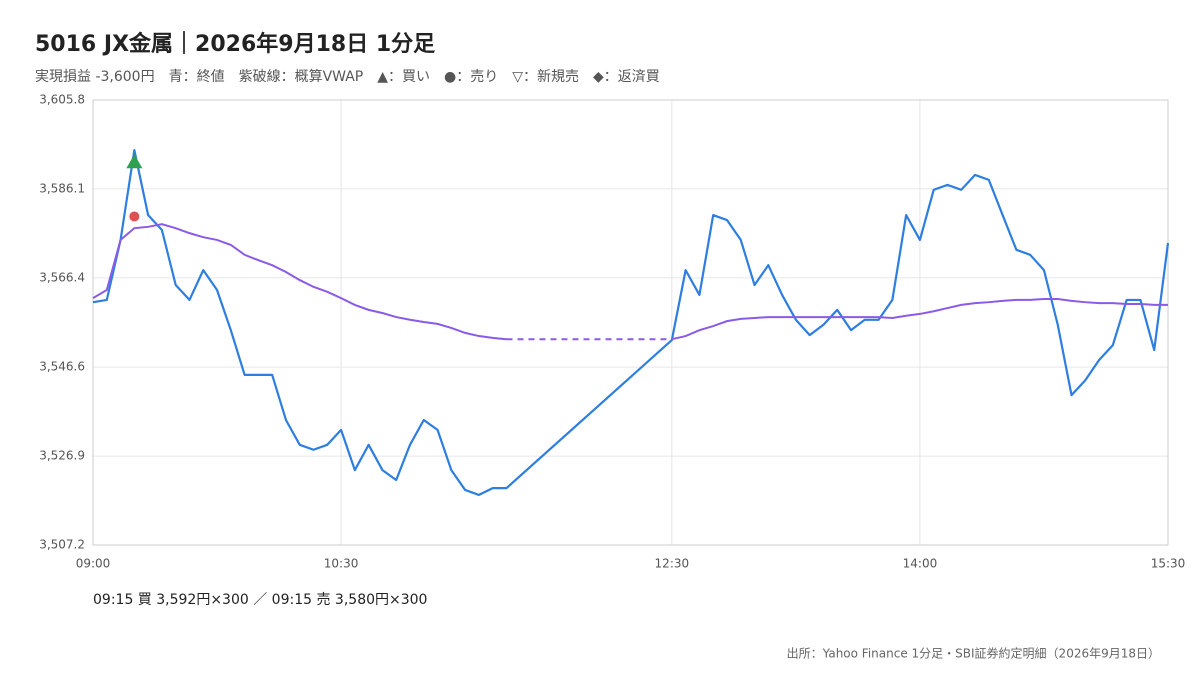  Describe the element at coordinates (62, 100) in the screenshot. I see `y-tick-label: 3,605.8` at that location.